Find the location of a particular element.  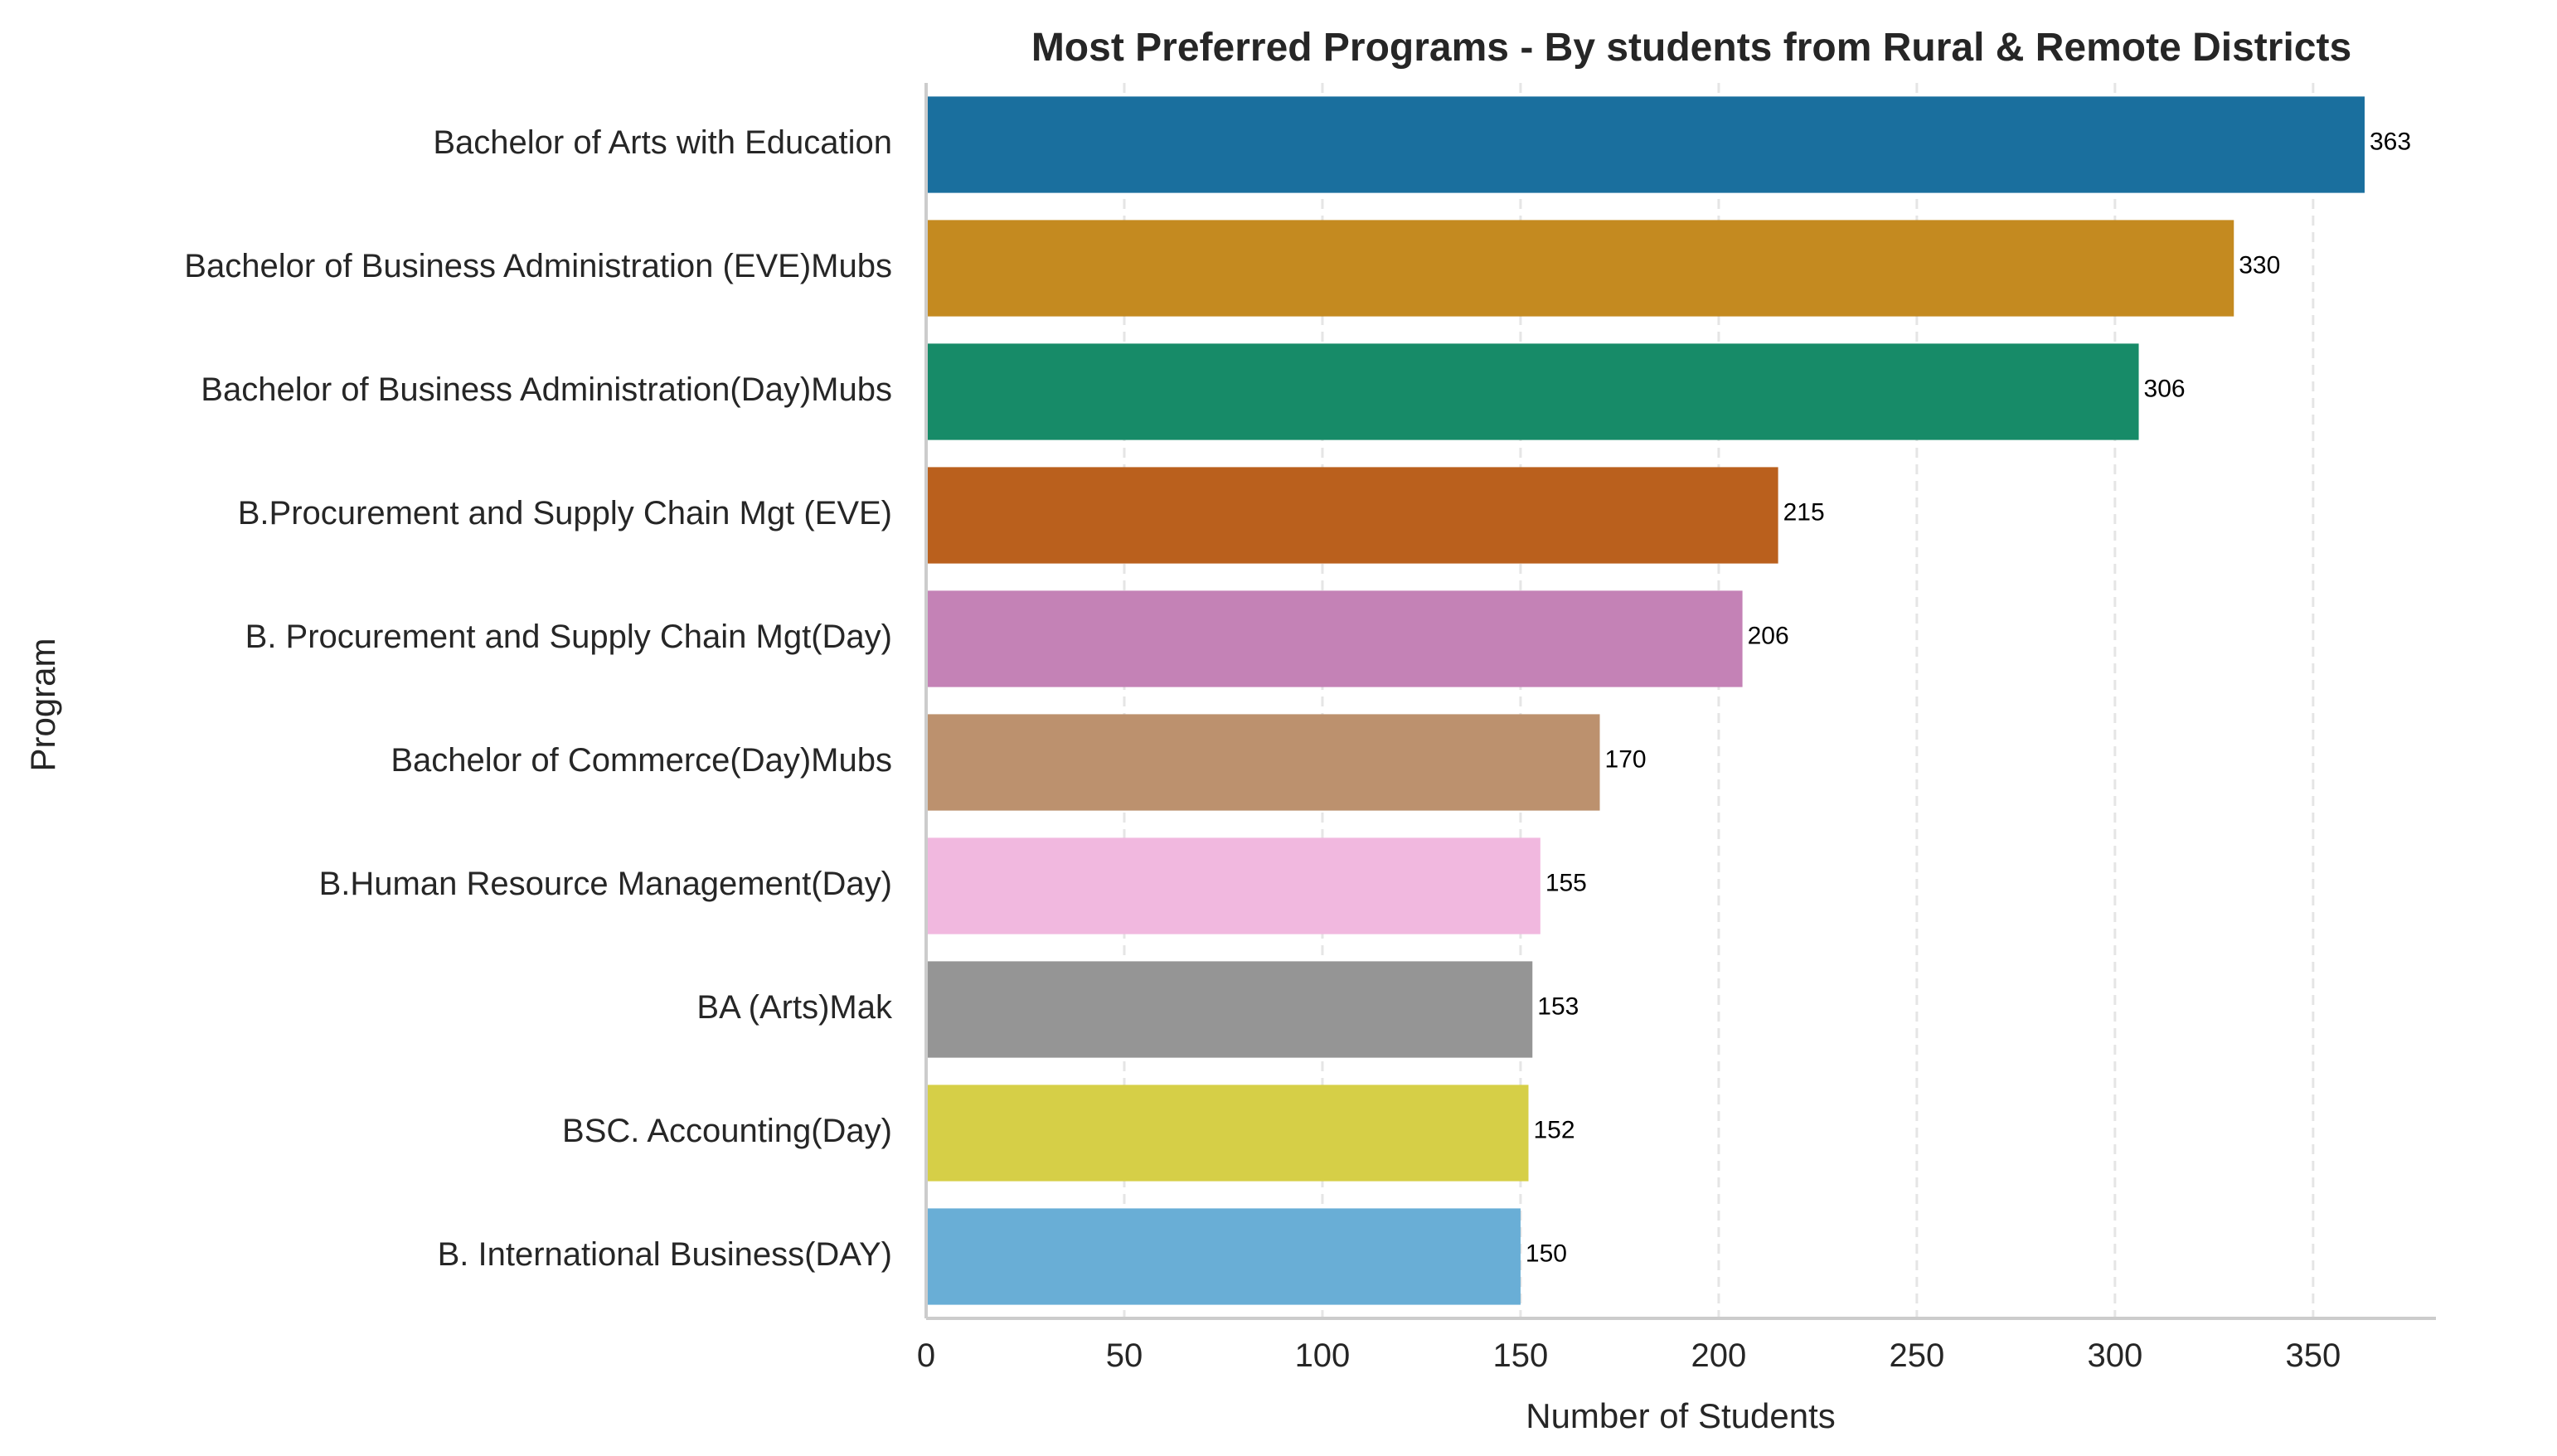

y-tick-label: B.Procurement and Supply Chain Mgt (EVE) is located at coordinates (565, 513).